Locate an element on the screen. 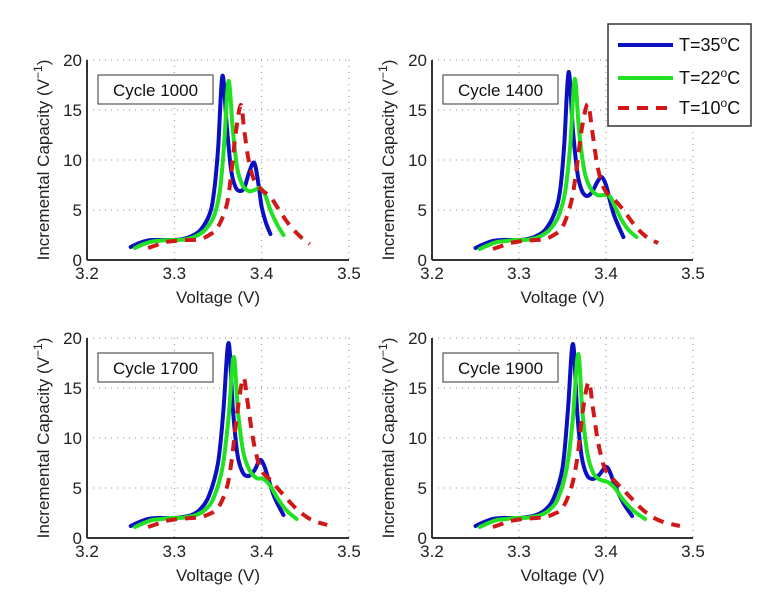 The width and height of the screenshot is (768, 607). cycle-annotation: Cycle 1400 is located at coordinates (500, 90).